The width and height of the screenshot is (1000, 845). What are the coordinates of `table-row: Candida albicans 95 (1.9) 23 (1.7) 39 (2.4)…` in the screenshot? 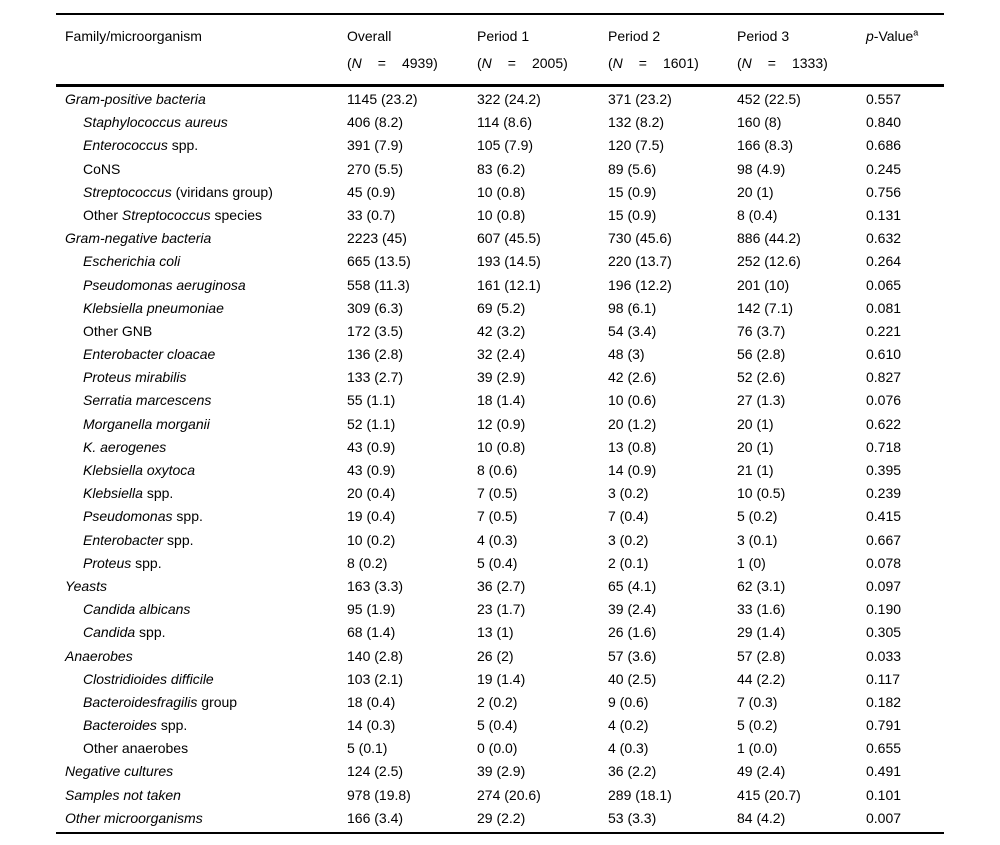 It's located at (500, 609).